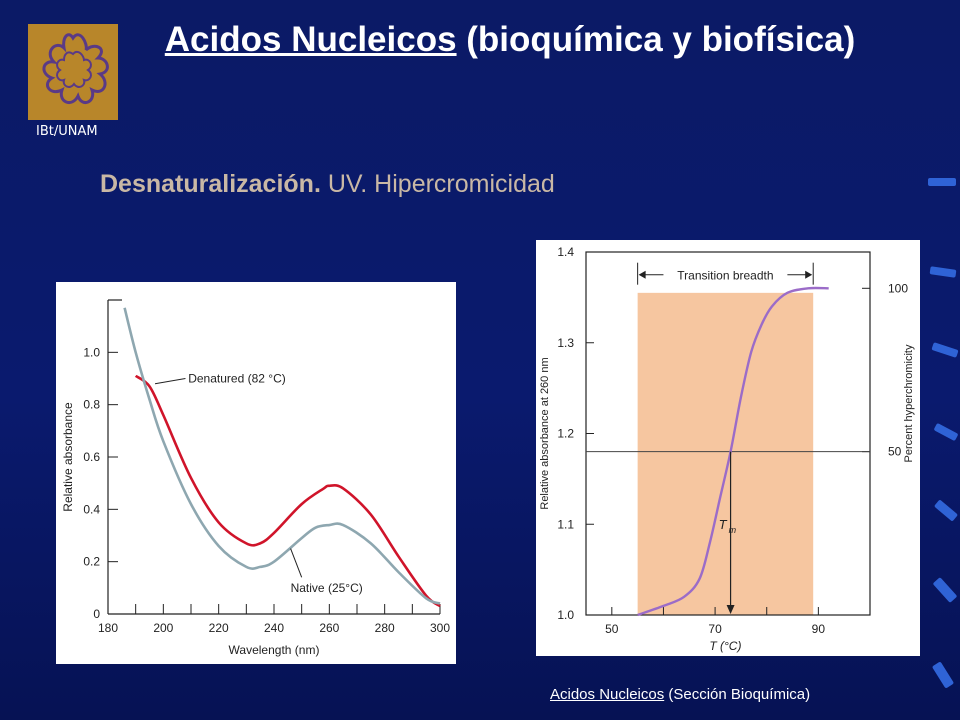 The image size is (960, 720). What do you see at coordinates (91, 405) in the screenshot?
I see `y-tick-label: 0.8` at bounding box center [91, 405].